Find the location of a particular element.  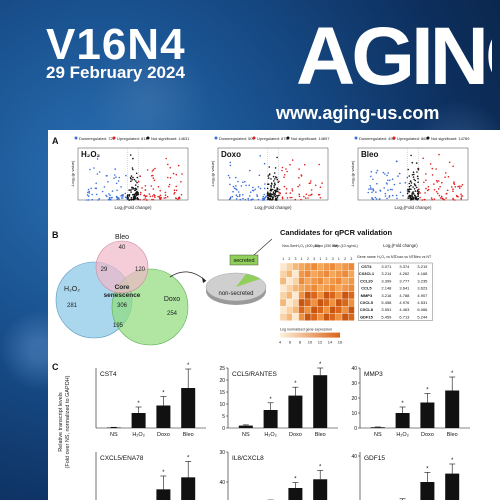

fc-table-frame is located at coordinates (395, 291).